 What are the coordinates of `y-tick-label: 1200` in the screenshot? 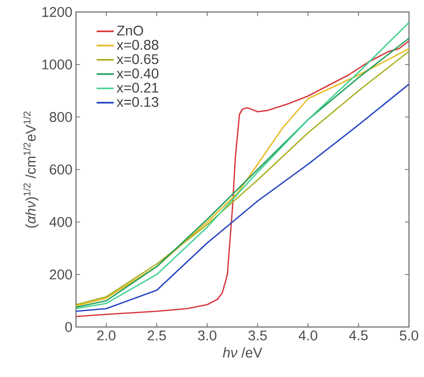 It's located at (57, 12).